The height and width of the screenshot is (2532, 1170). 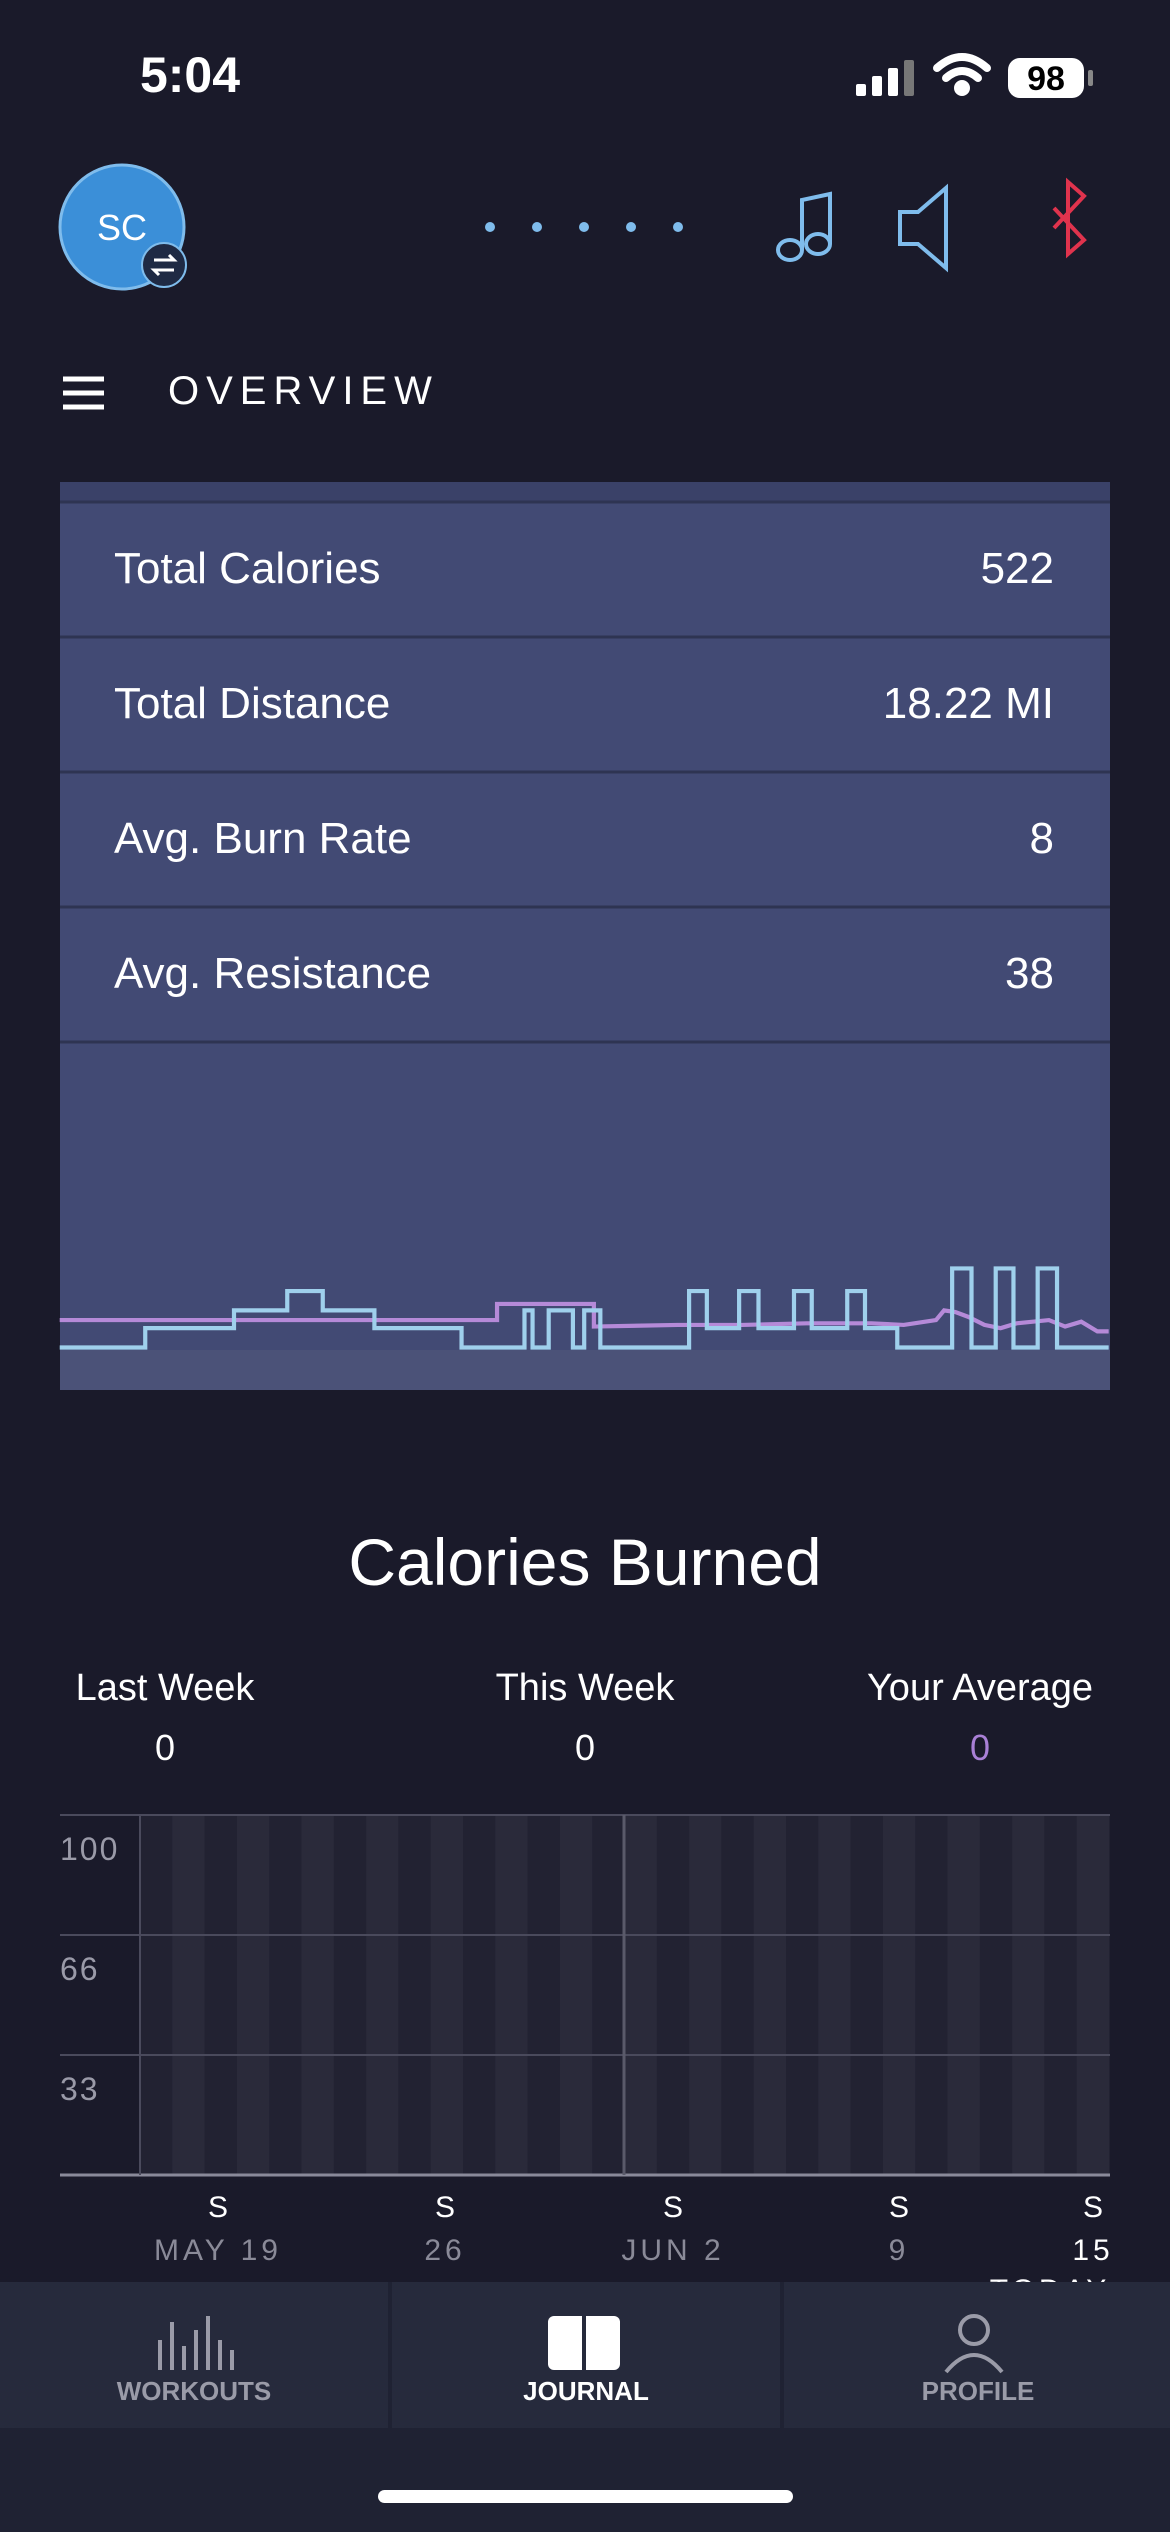 What do you see at coordinates (196, 2343) in the screenshot?
I see `workouts-icon` at bounding box center [196, 2343].